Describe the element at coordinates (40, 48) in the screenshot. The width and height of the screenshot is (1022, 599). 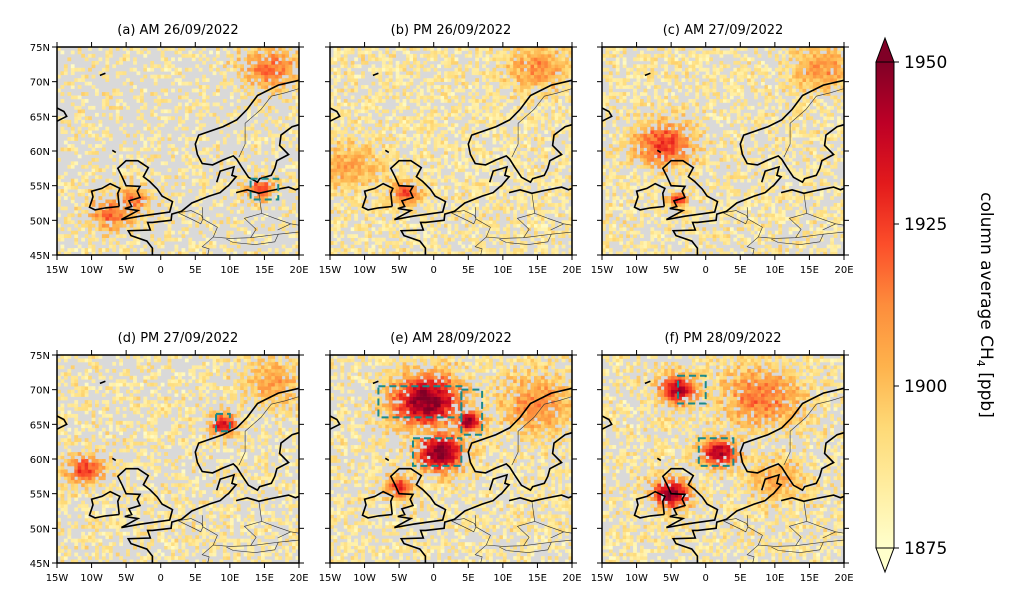
I see `y-tick-label: 75N` at that location.